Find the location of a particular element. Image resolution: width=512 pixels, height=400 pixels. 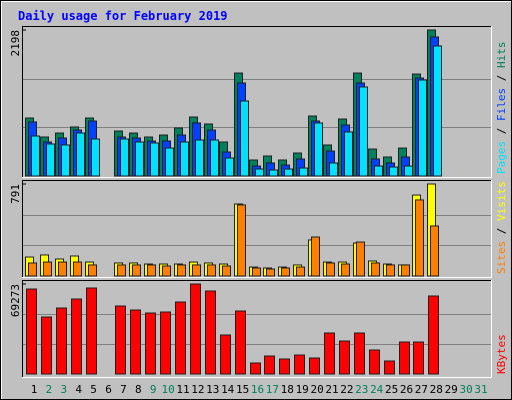

chart-title: Daily usage for February 2019 is located at coordinates (123, 16).